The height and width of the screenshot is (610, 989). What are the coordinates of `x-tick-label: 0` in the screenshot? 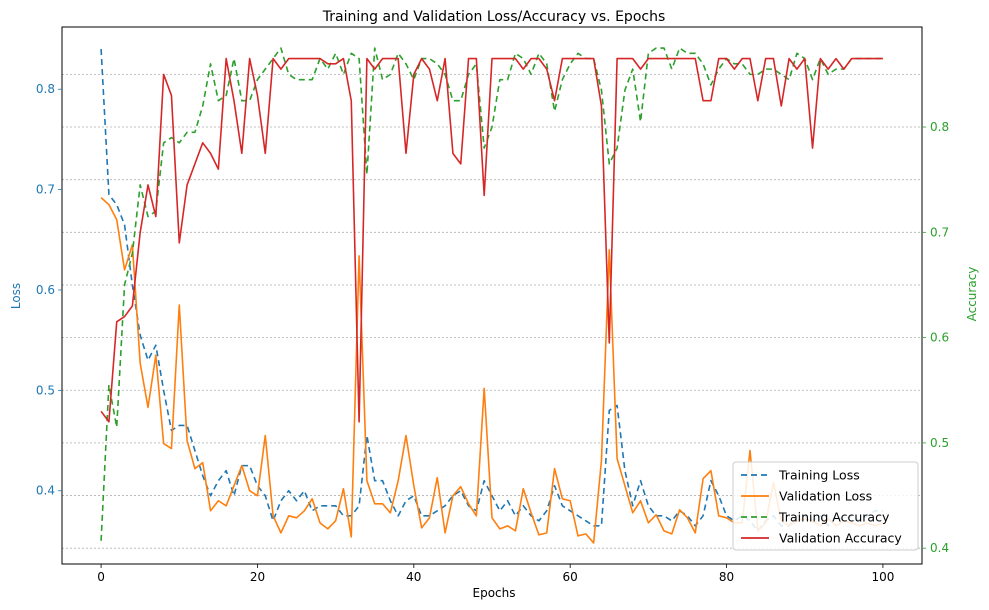 It's located at (101, 577).